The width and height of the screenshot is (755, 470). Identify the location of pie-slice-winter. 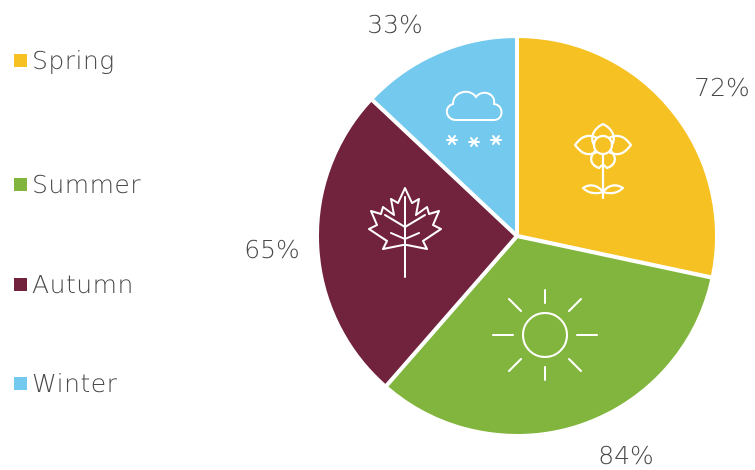
(444, 136).